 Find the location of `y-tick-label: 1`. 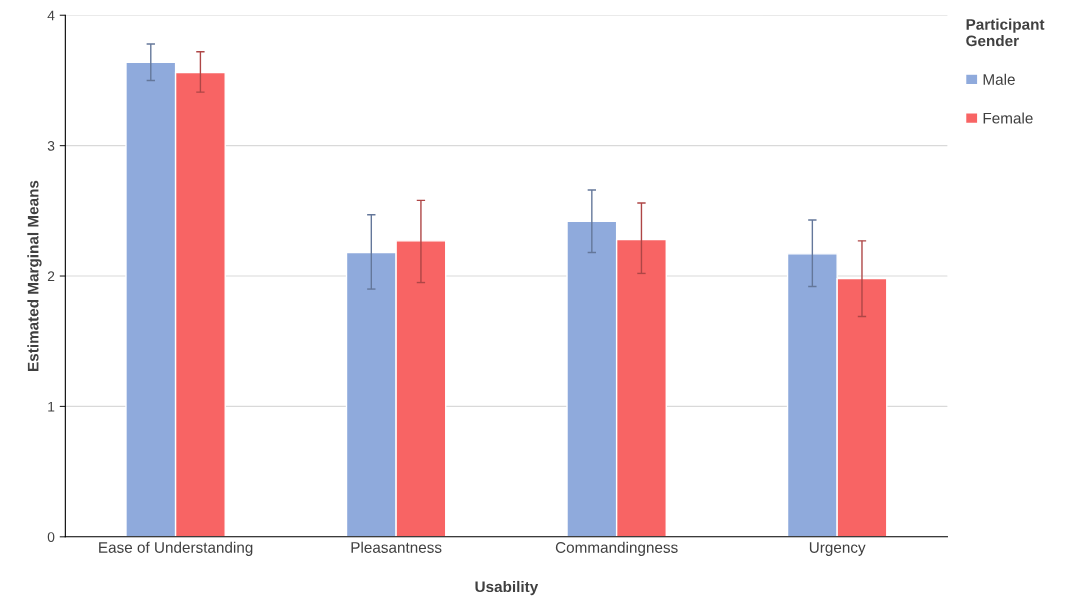

y-tick-label: 1 is located at coordinates (51, 406).